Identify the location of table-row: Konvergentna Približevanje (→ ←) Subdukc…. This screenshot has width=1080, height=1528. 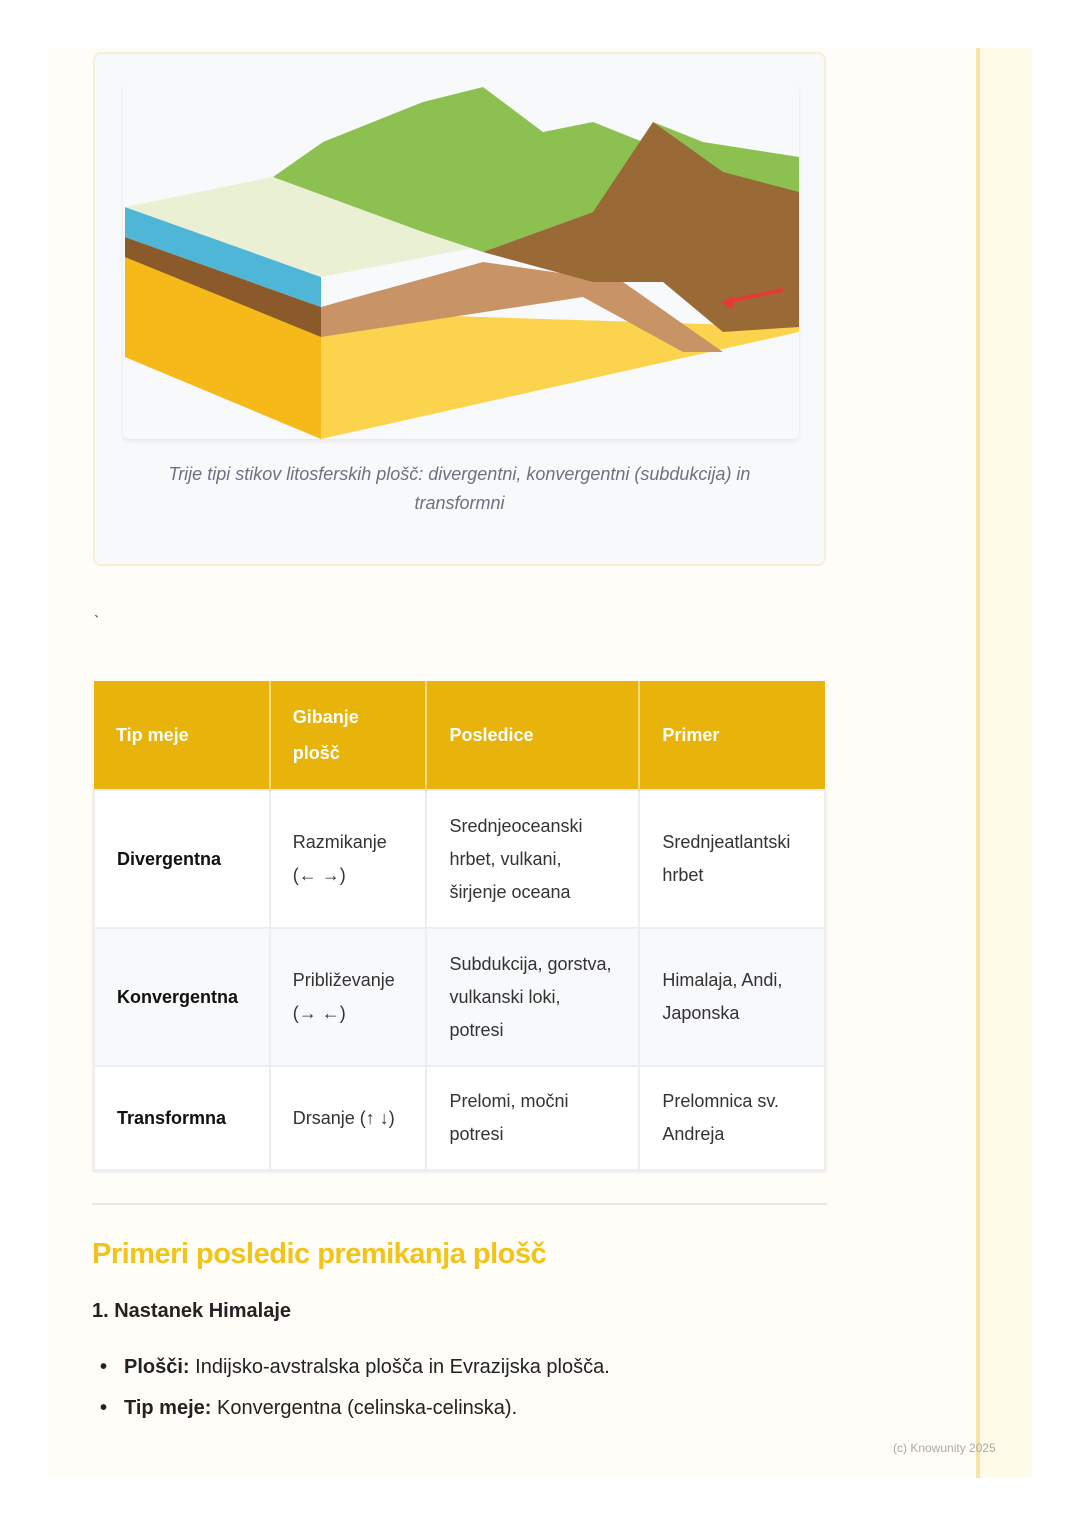
(459, 997).